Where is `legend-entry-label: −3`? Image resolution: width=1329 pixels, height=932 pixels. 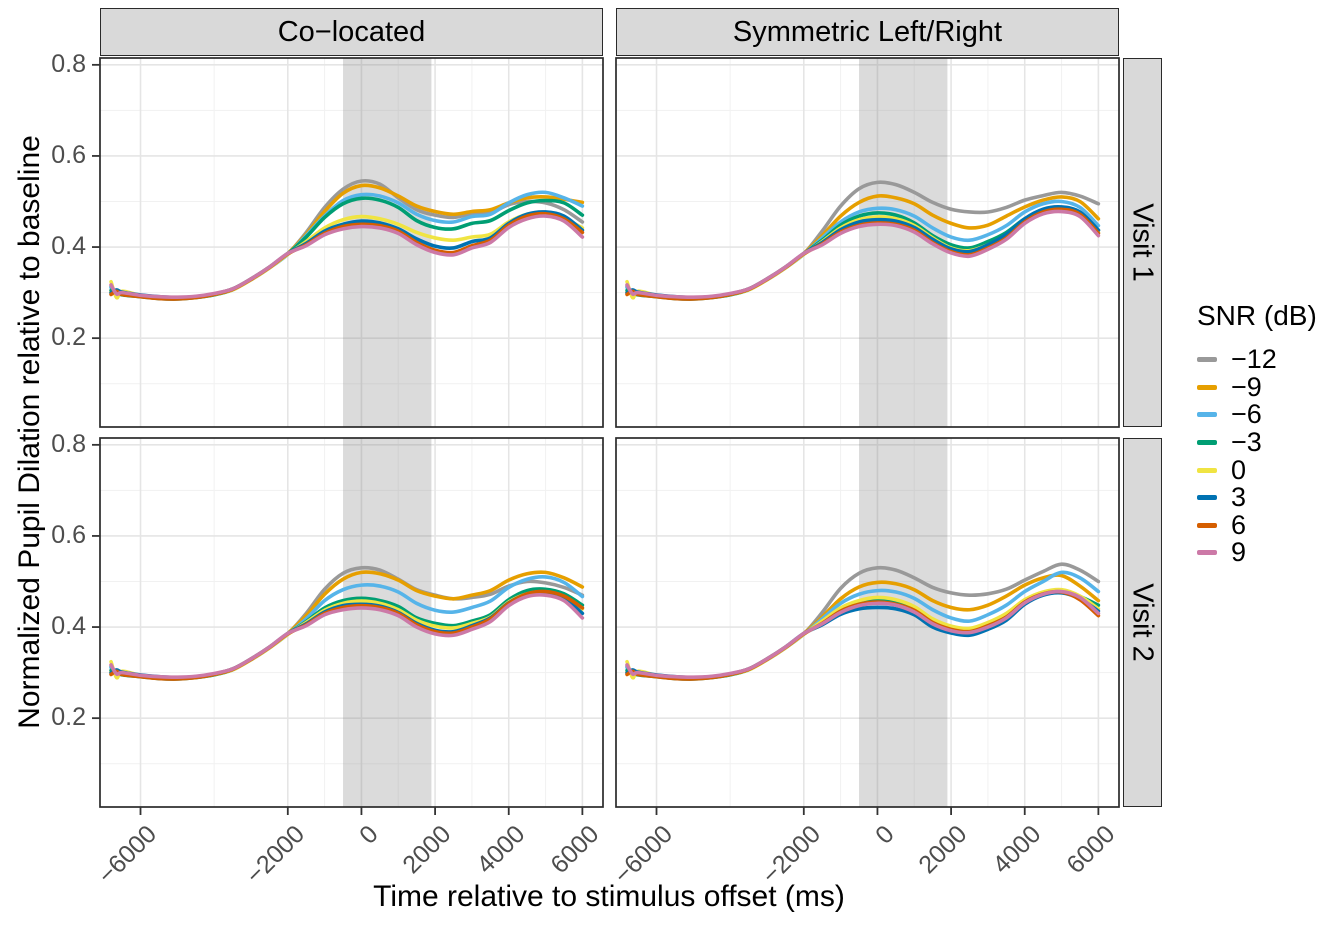
legend-entry-label: −3 is located at coordinates (1246, 442).